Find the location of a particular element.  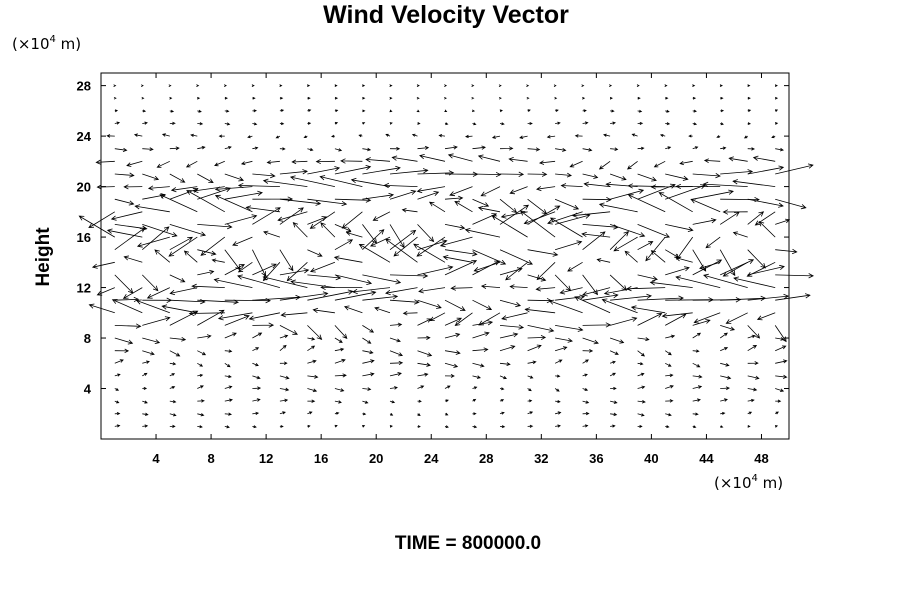

y-tick-label: 24 is located at coordinates (84, 136).